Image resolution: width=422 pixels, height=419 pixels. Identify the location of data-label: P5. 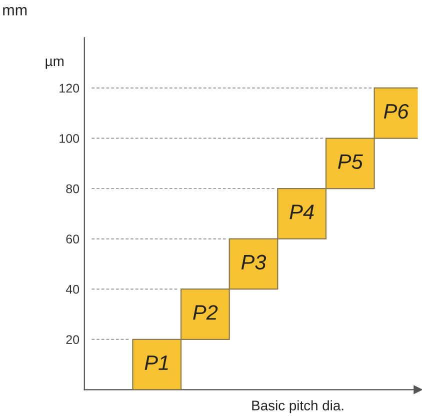
(350, 161).